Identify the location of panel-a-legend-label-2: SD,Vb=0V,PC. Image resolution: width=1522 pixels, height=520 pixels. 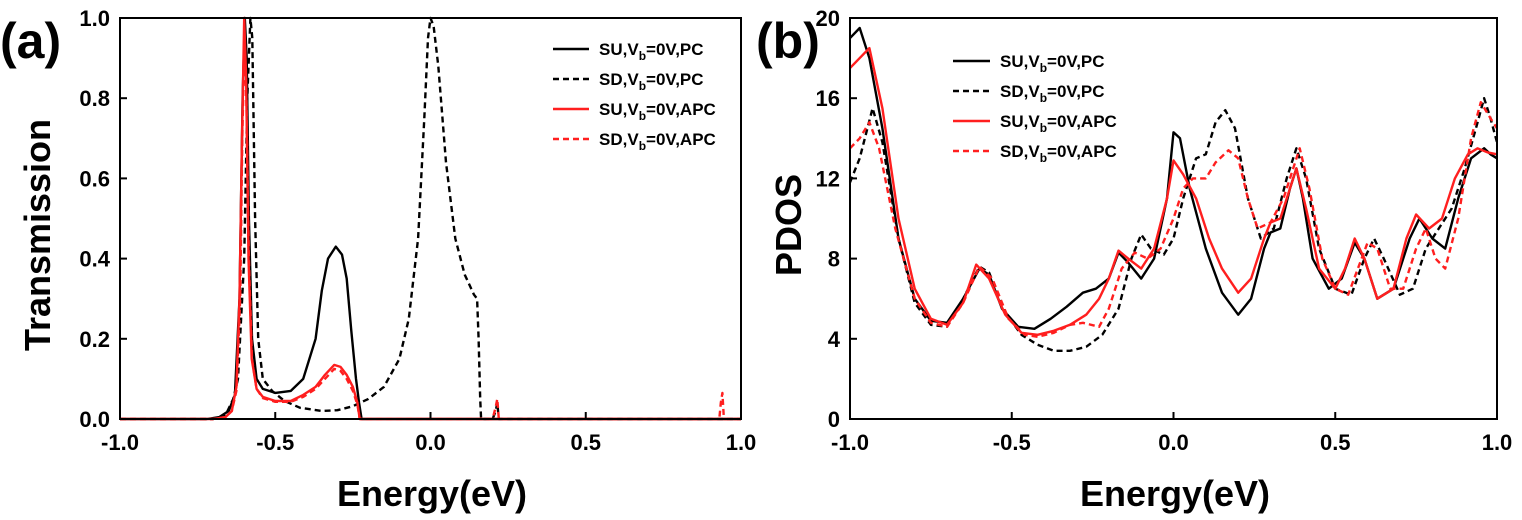
(651, 81).